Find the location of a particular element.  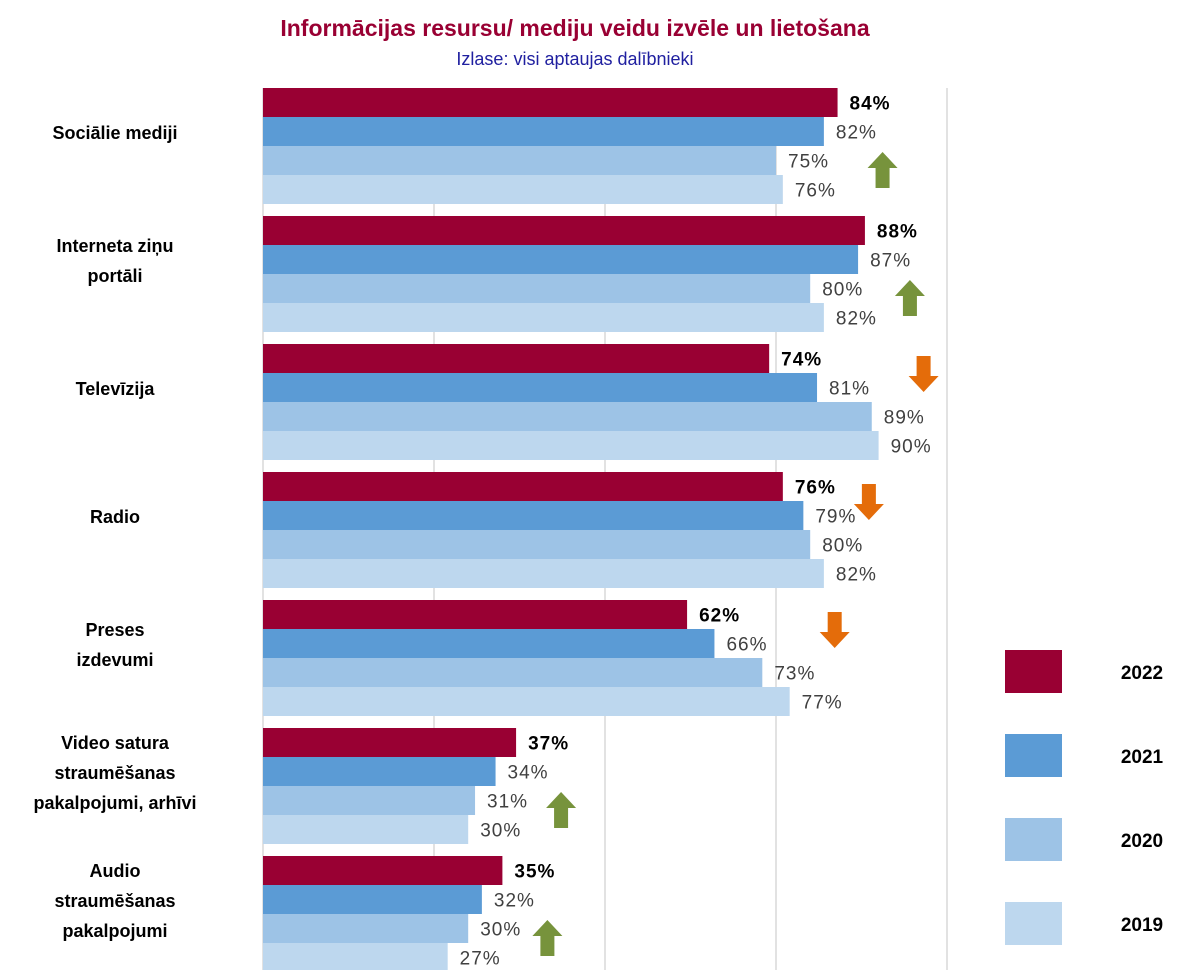

legend-label: 2021 is located at coordinates (1142, 757).